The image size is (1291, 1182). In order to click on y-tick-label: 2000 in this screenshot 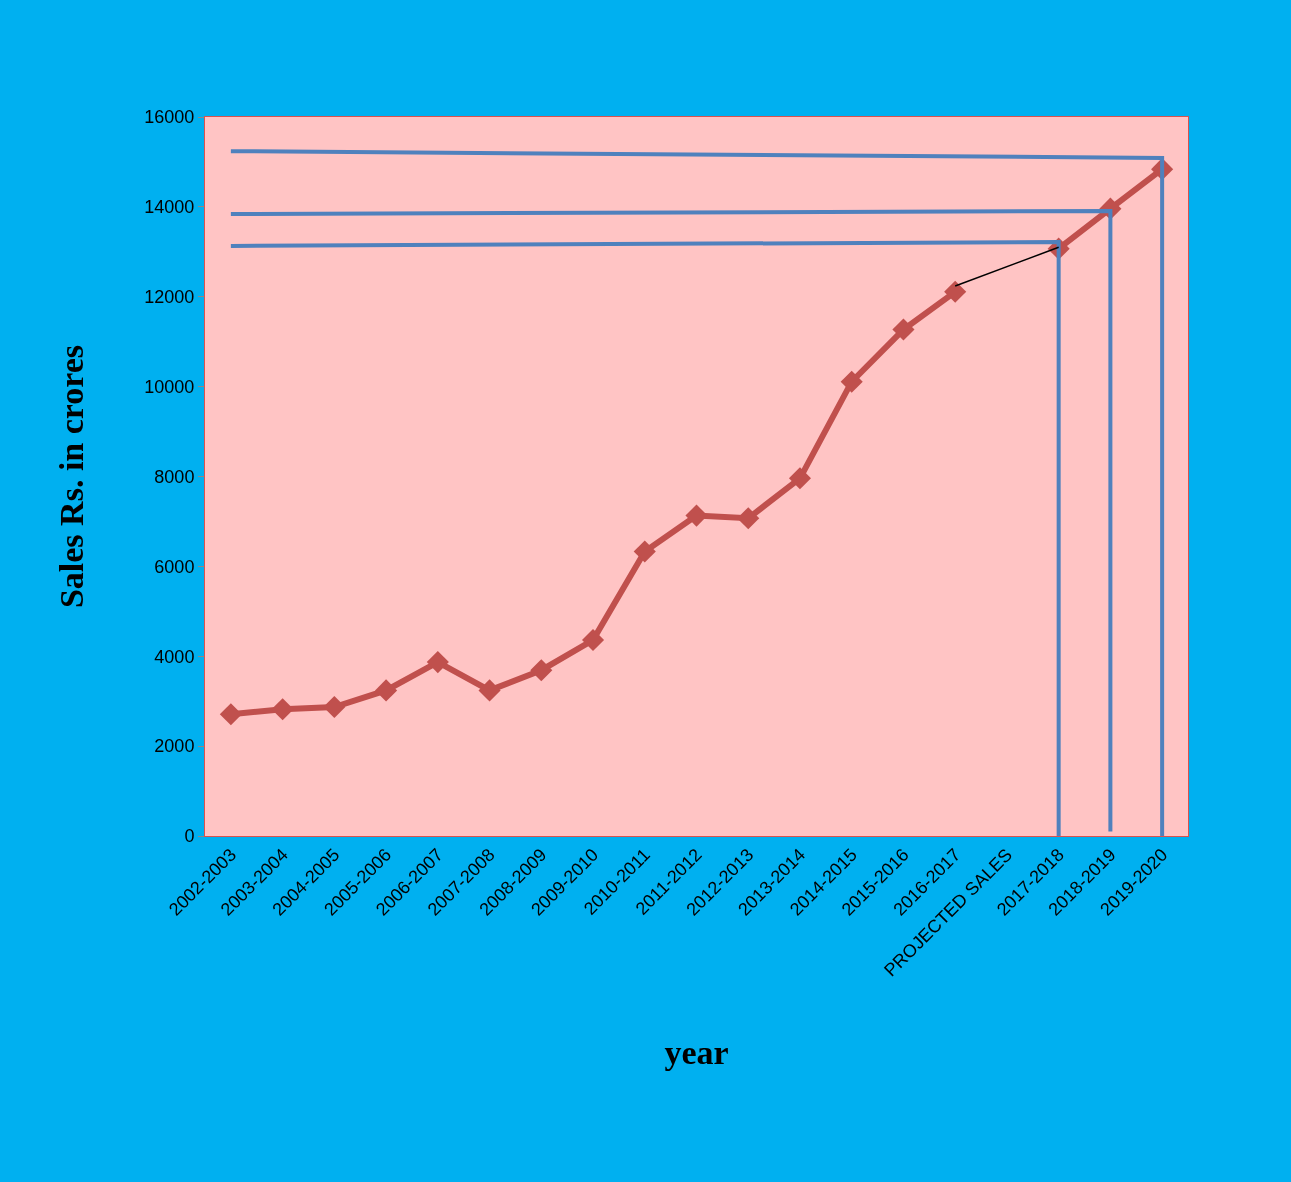, I will do `click(174, 746)`.